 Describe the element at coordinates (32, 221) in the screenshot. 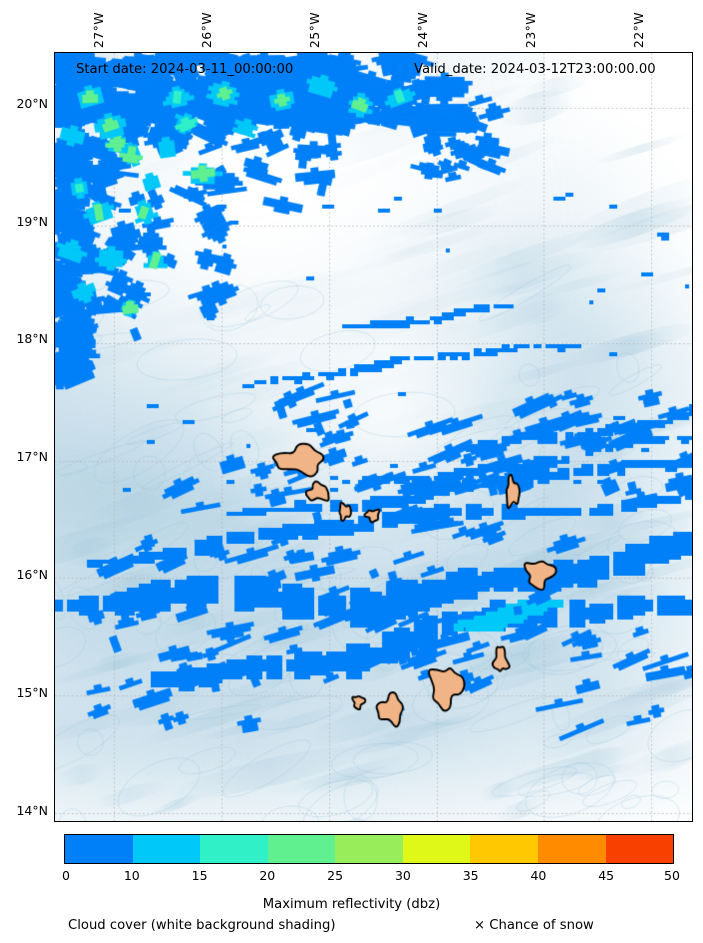

I see `y-axis-tick-label: 19°N` at that location.